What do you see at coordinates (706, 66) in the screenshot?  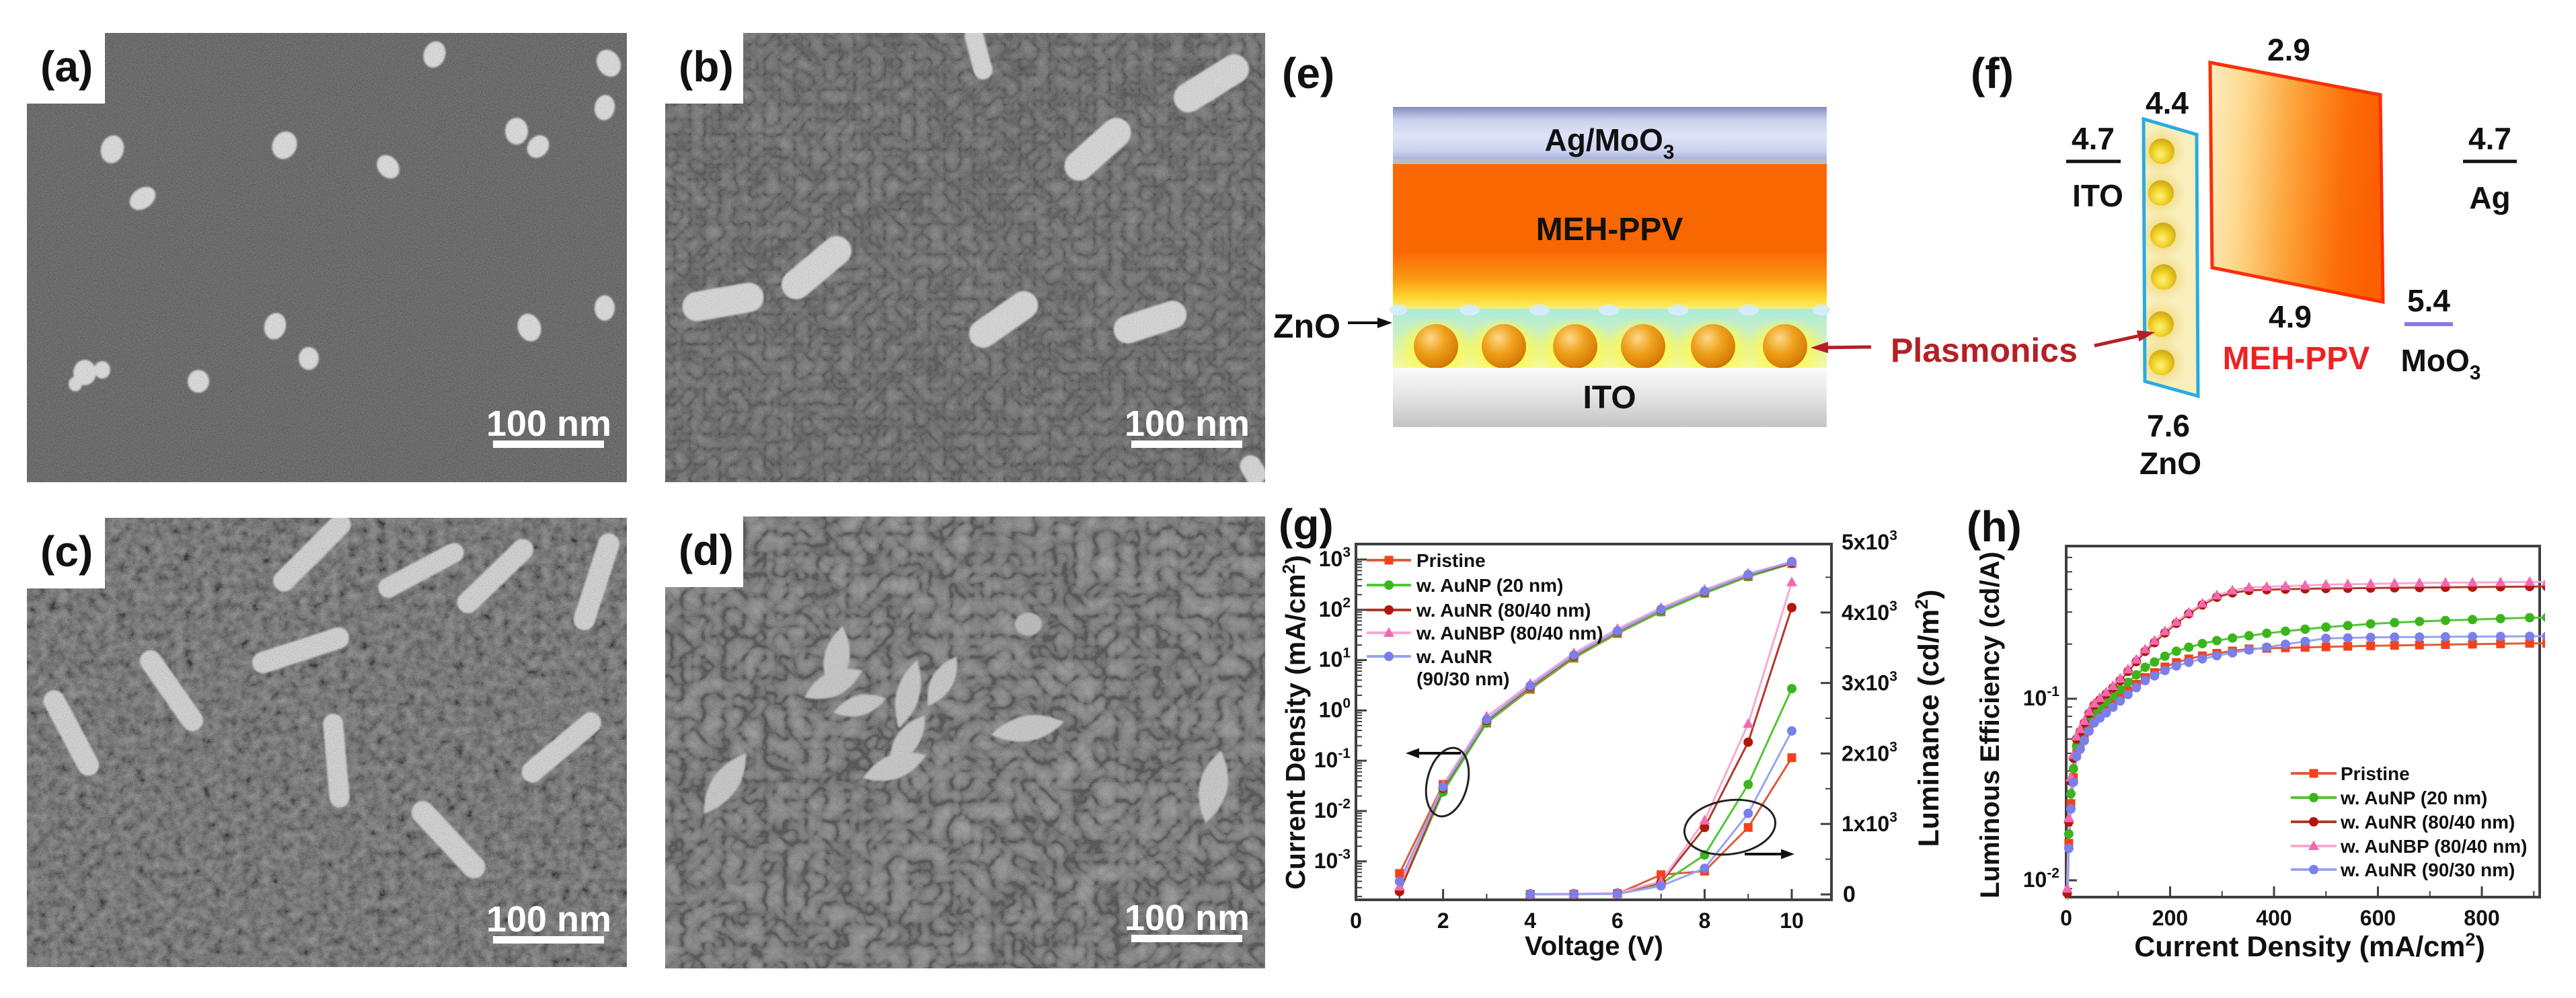 I see `svg-text: (b)` at bounding box center [706, 66].